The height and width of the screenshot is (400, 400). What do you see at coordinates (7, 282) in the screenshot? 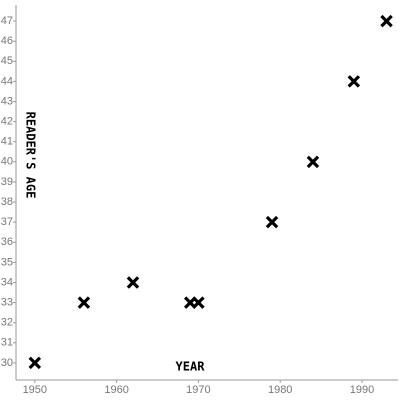
I see `y-tick-label: 34` at bounding box center [7, 282].